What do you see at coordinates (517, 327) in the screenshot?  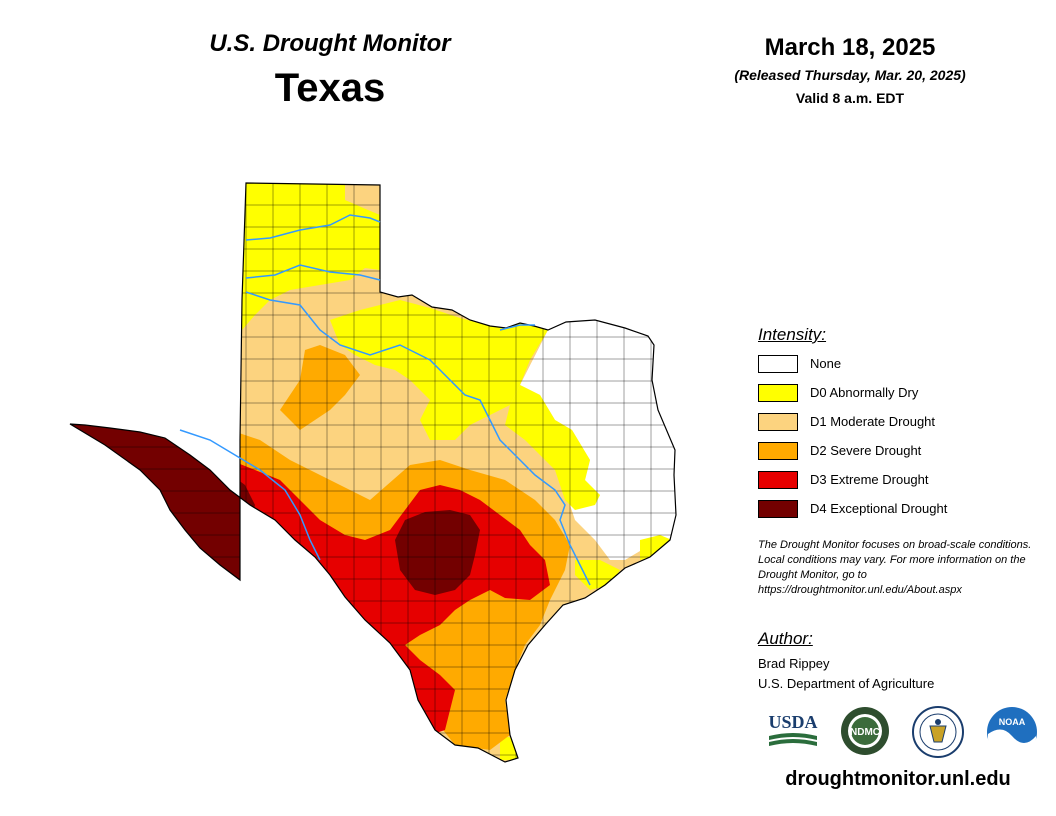 I see `red-river-east` at bounding box center [517, 327].